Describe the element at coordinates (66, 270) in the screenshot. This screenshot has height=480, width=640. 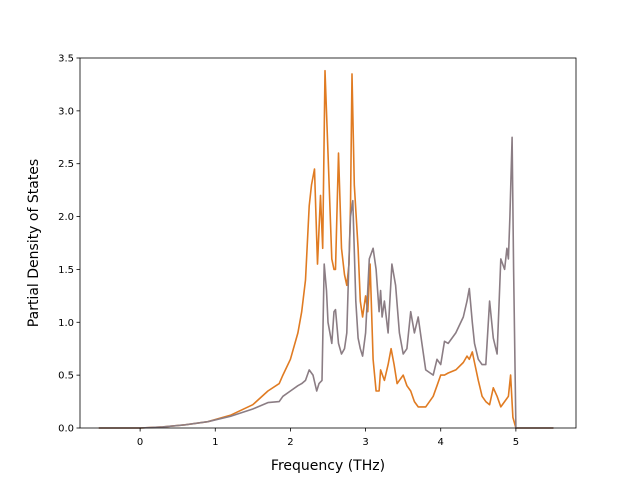
I see `y-tick-label: 1.5` at that location.